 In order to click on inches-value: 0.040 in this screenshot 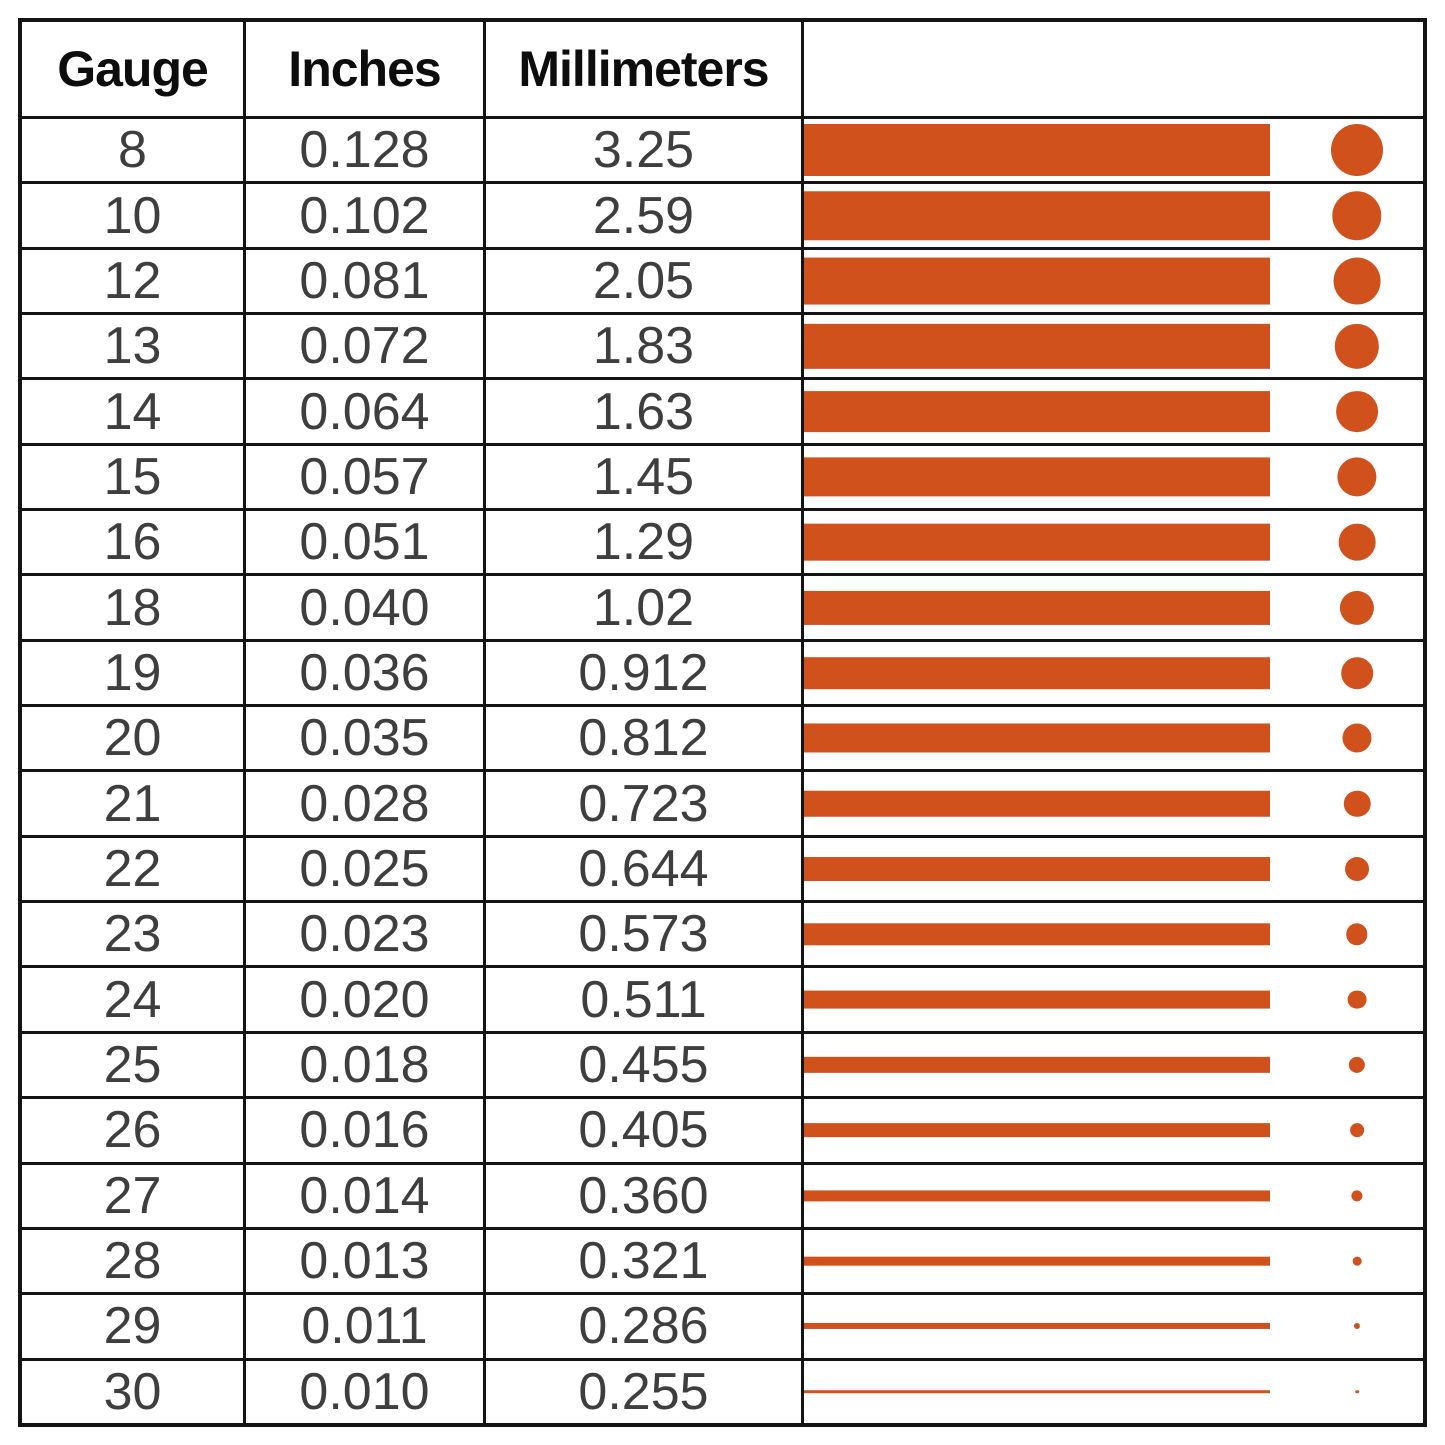, I will do `click(366, 607)`.